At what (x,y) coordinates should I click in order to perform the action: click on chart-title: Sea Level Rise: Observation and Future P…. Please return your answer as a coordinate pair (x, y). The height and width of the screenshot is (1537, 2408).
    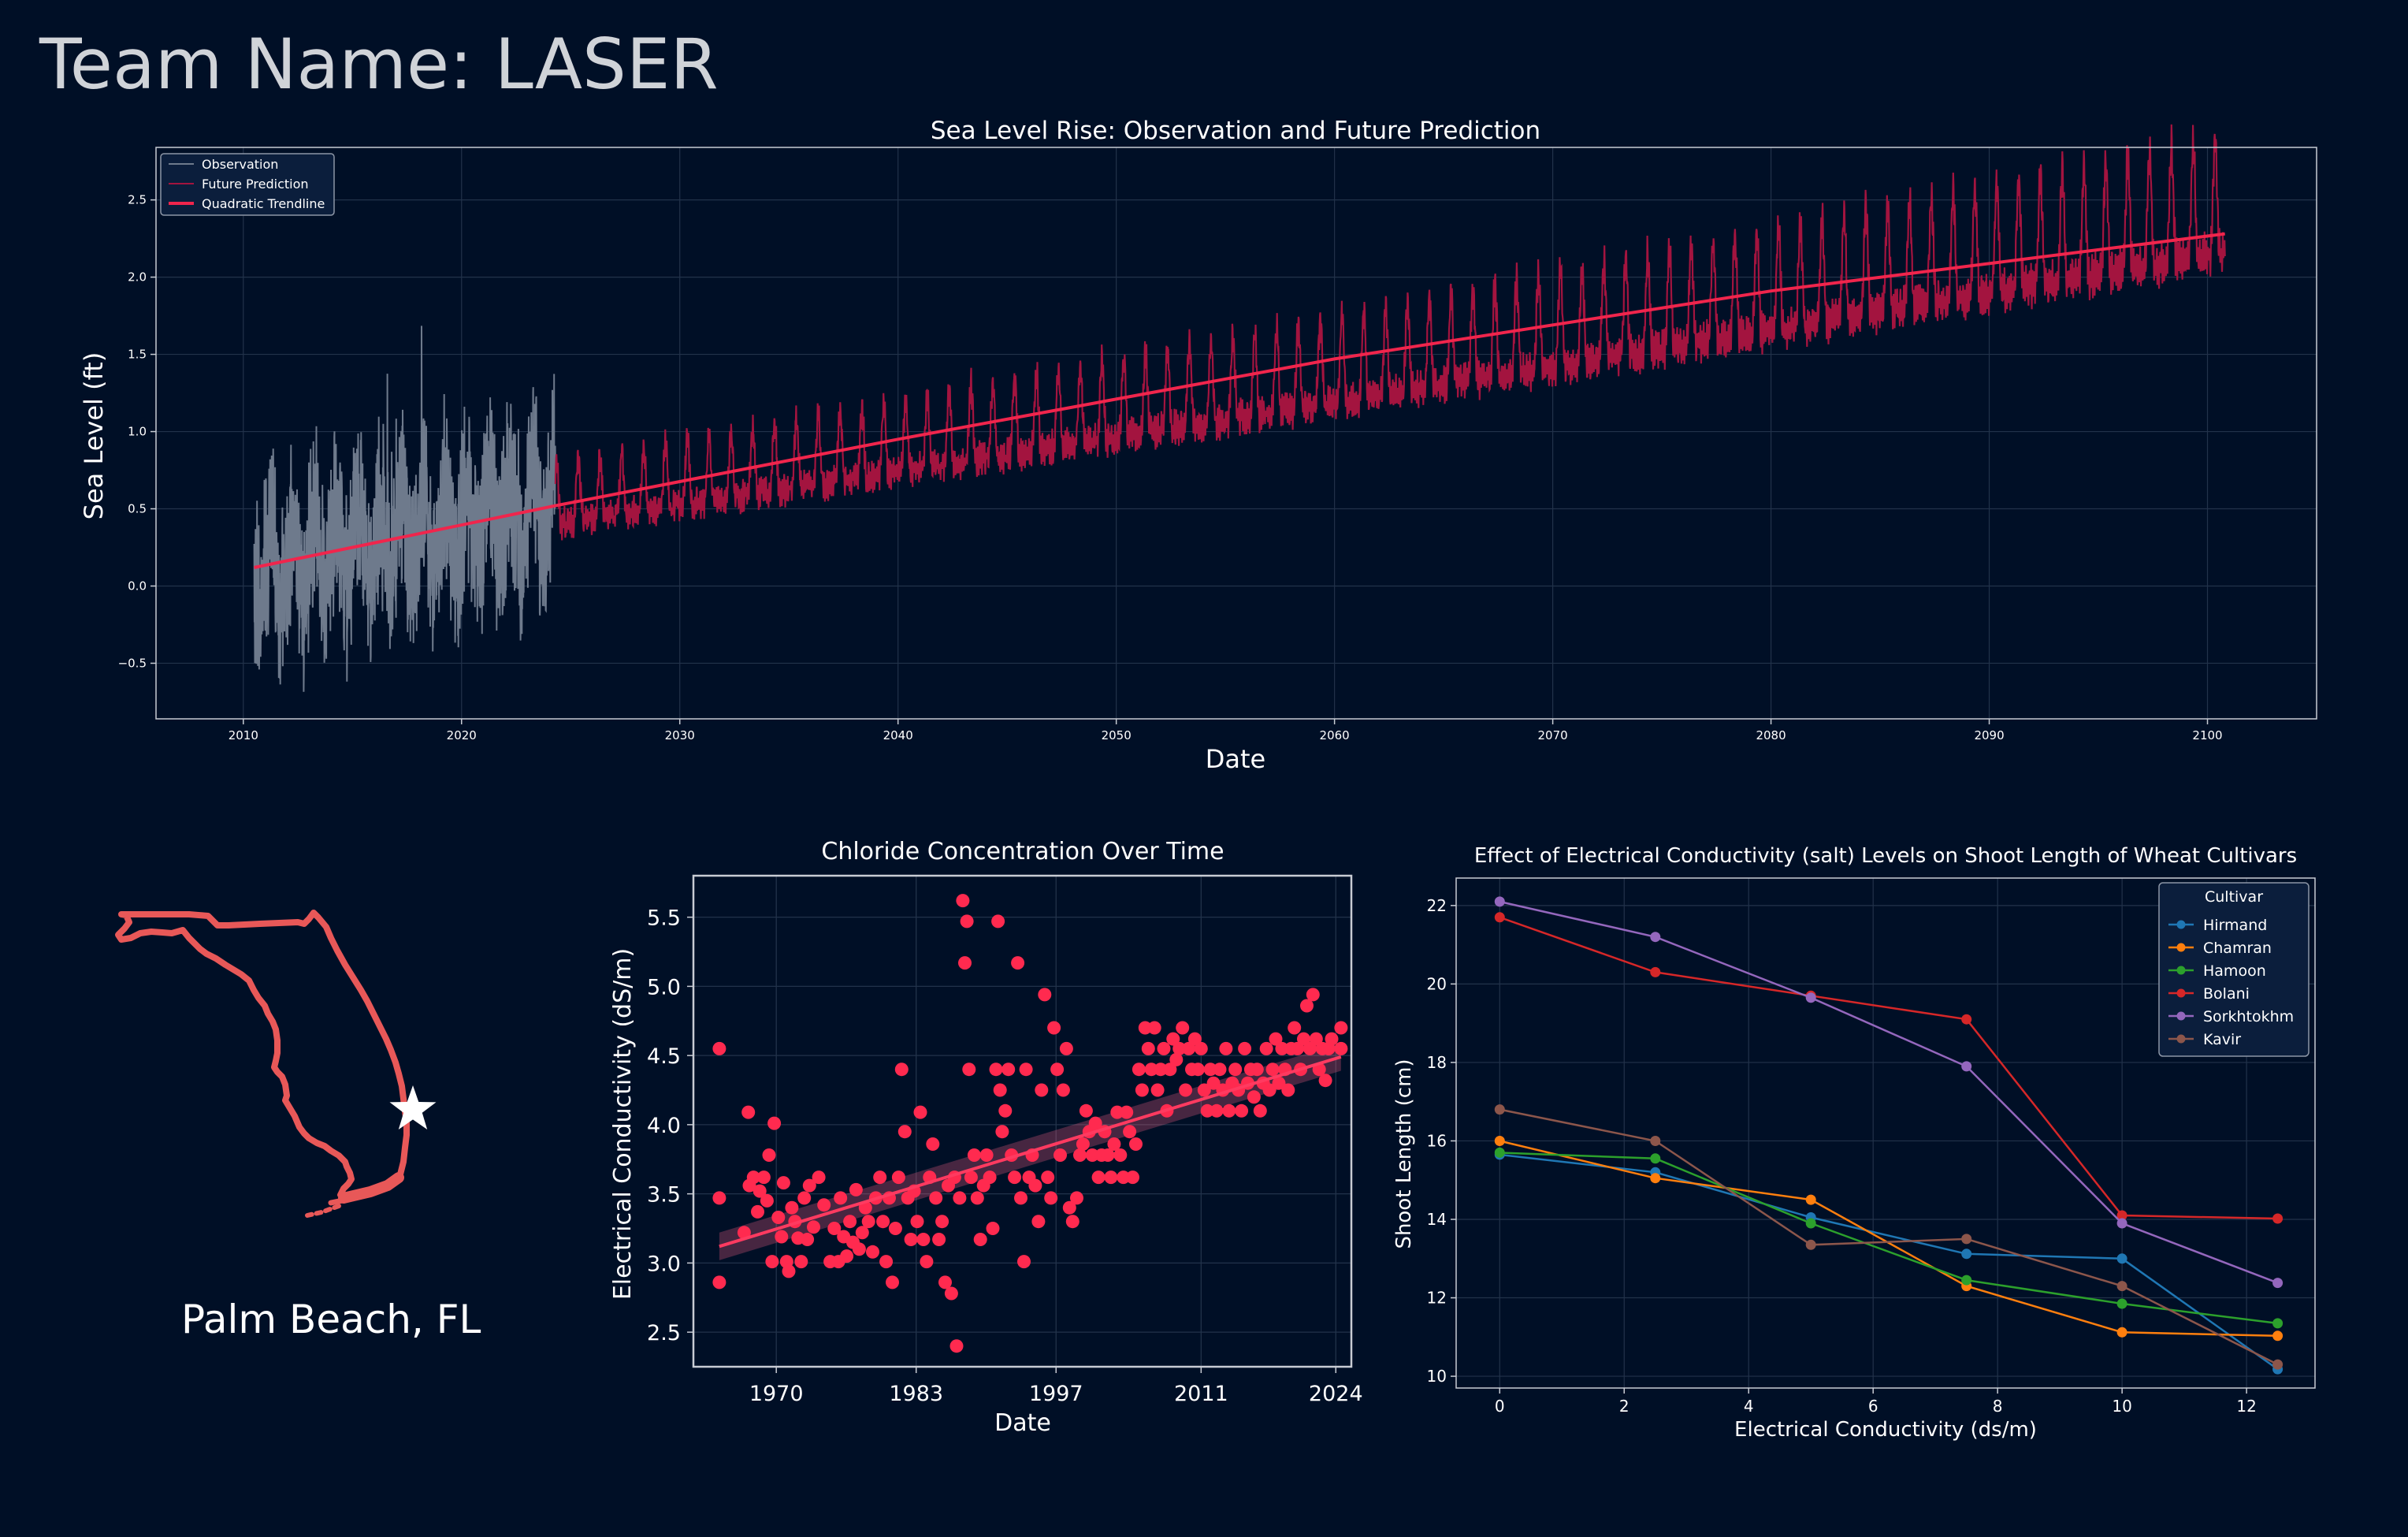
    Looking at the image, I should click on (1236, 131).